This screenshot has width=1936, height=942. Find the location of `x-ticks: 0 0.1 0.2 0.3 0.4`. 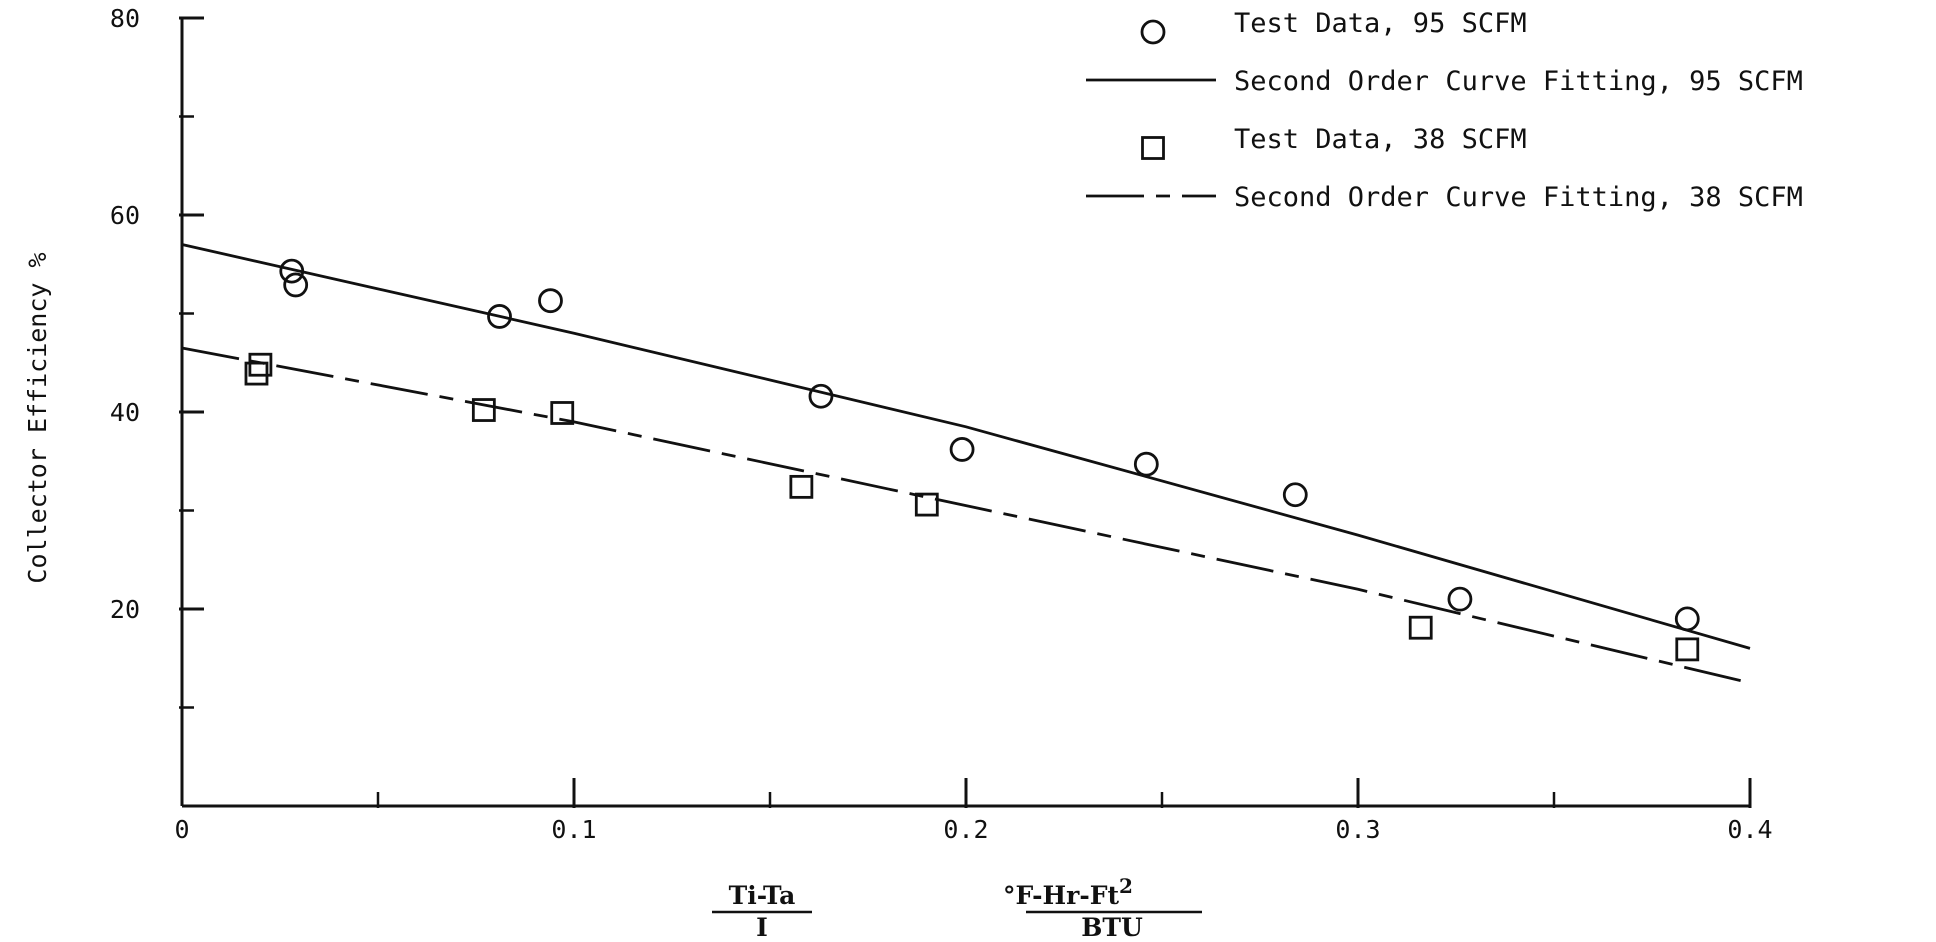

x-ticks: 0 0.1 0.2 0.3 0.4 is located at coordinates (973, 811).